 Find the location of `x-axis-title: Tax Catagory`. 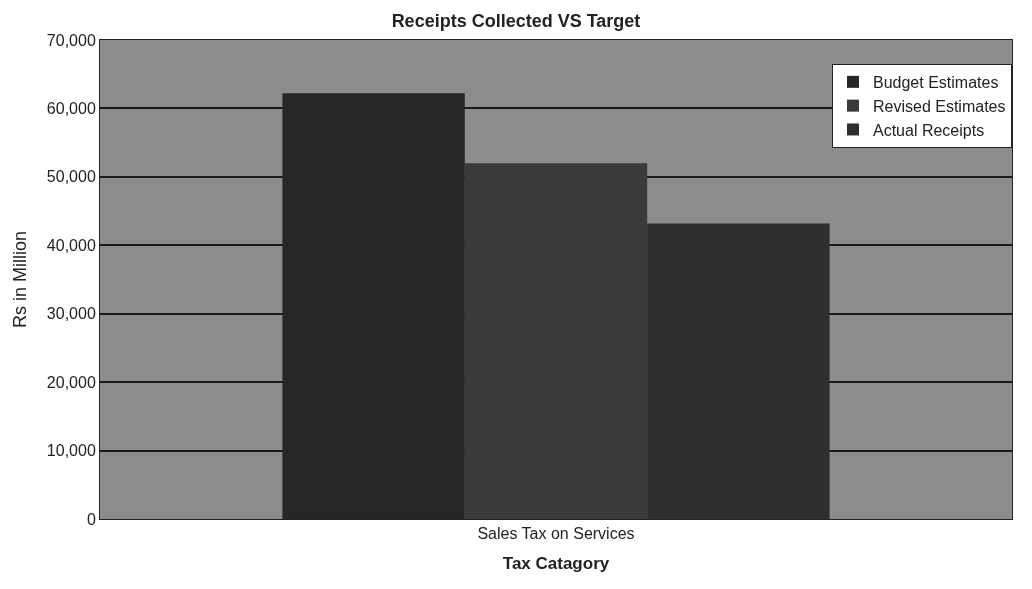

x-axis-title: Tax Catagory is located at coordinates (556, 563).